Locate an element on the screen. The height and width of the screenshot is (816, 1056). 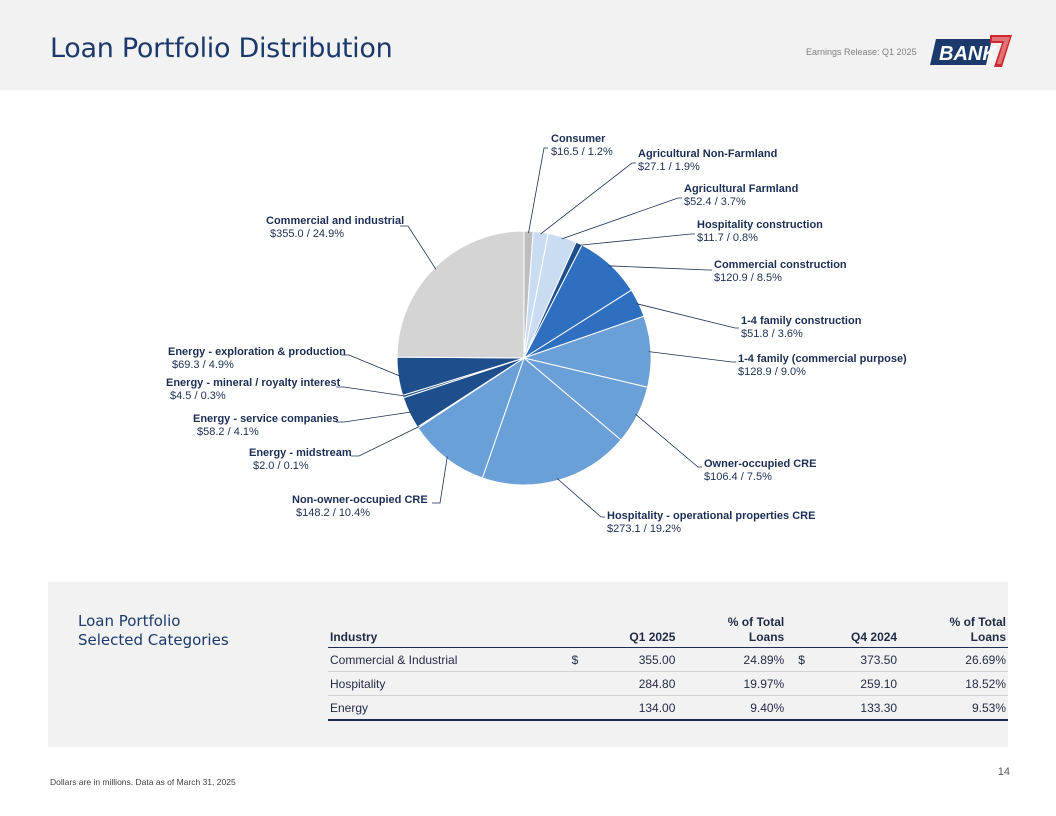
slice-name-label: Consumer is located at coordinates (578, 139).